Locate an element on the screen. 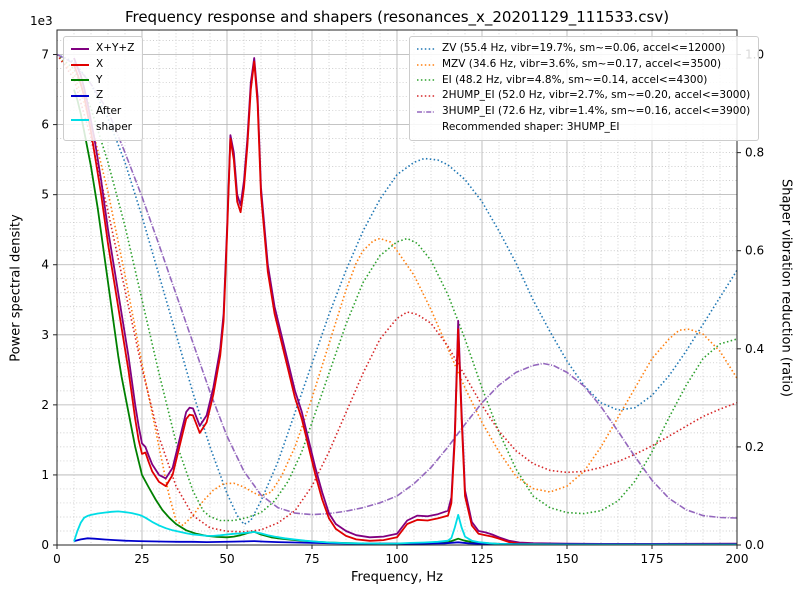 The image size is (800, 600). legend-entry: Y is located at coordinates (102, 81).